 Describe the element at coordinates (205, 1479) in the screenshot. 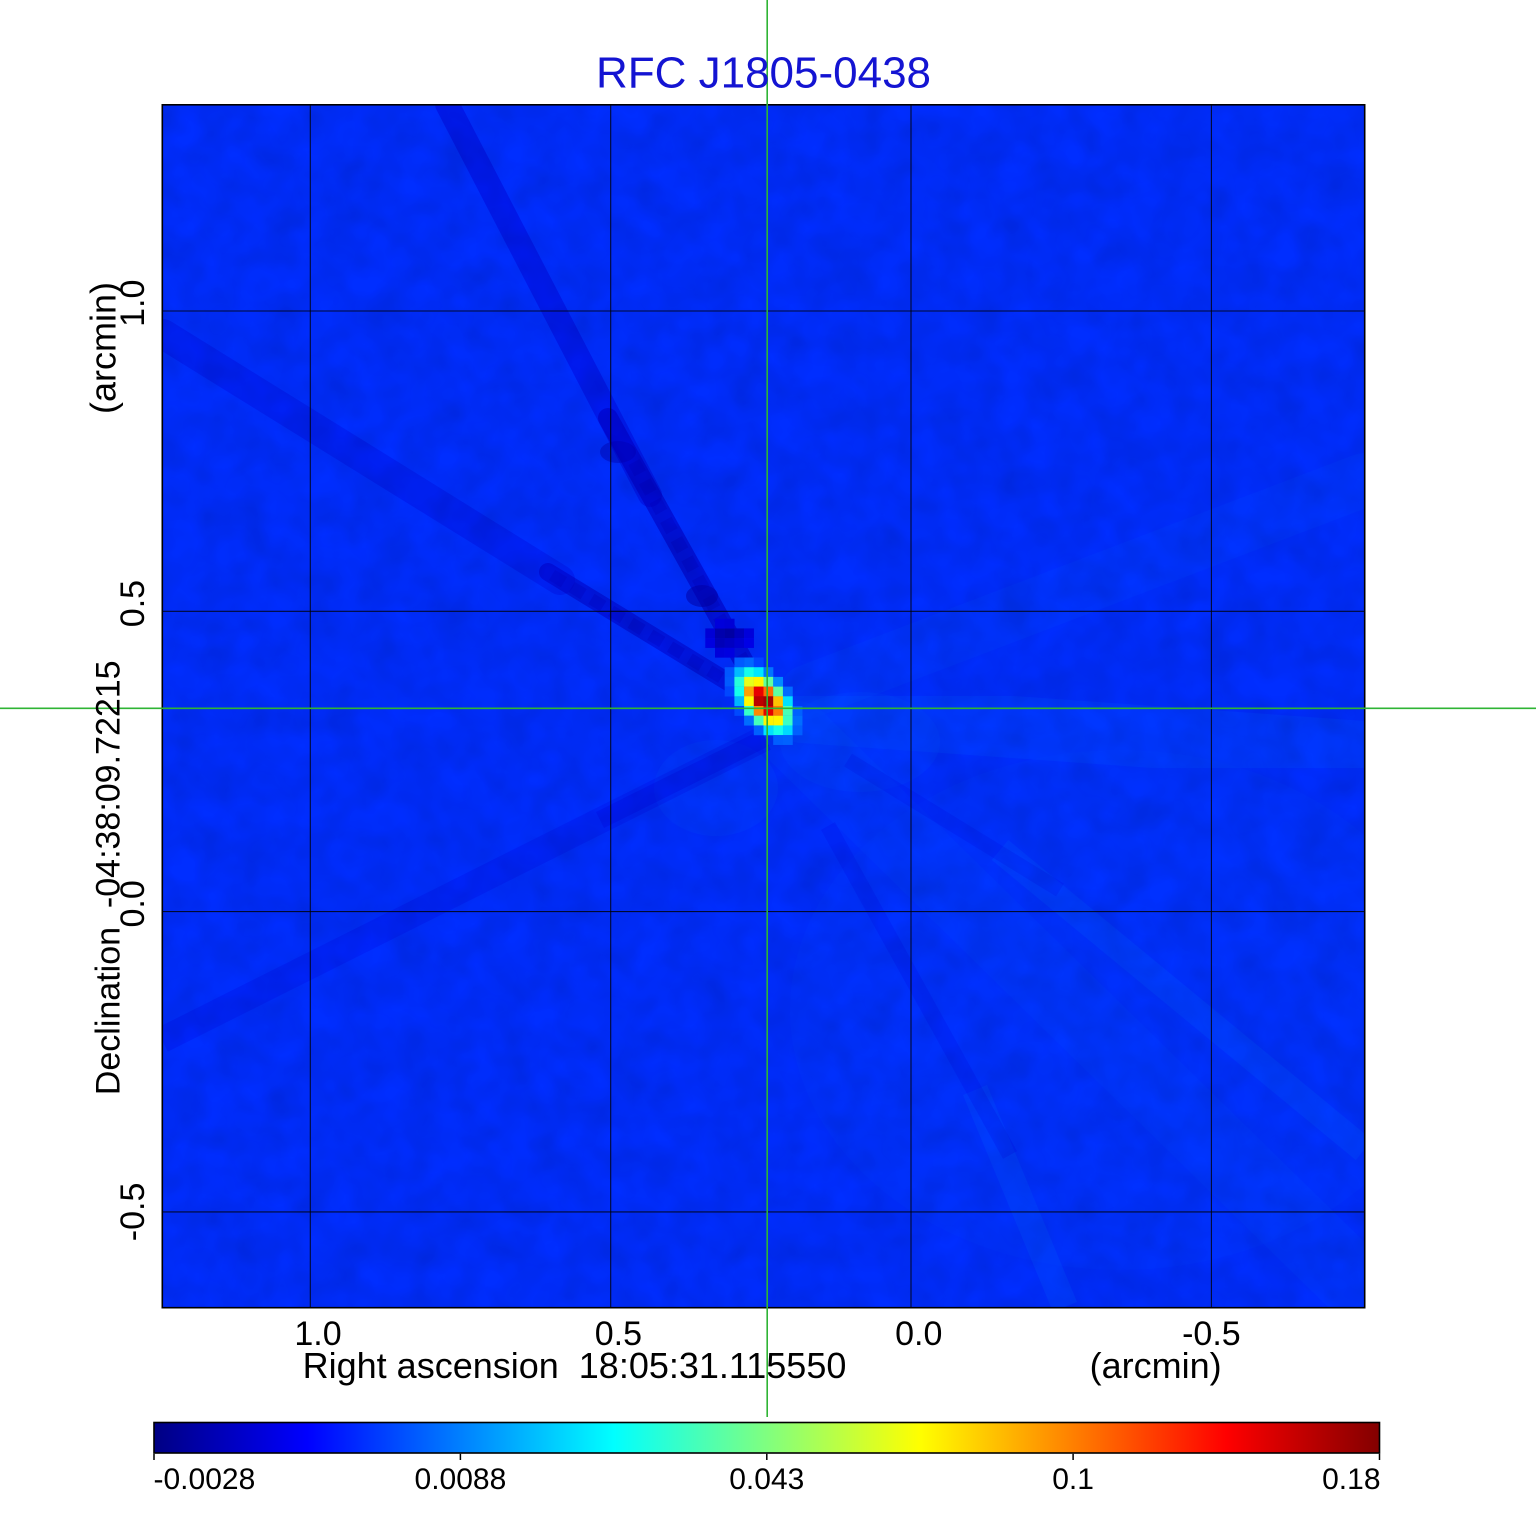

I see `svg-text: -0.0028` at that location.